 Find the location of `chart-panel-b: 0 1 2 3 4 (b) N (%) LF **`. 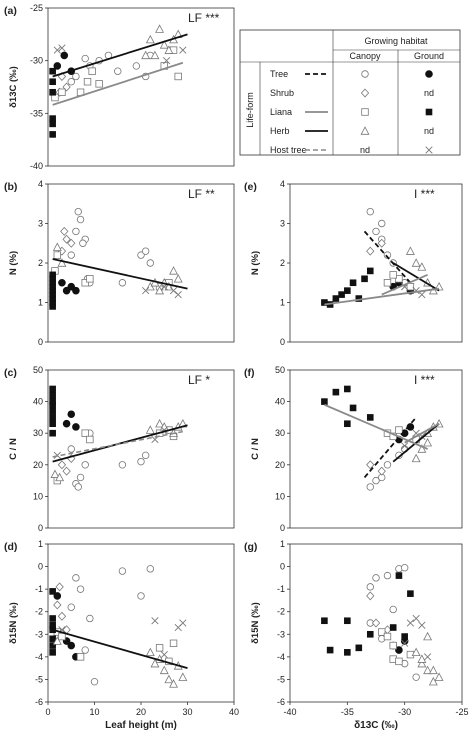

chart-panel-b: 0 1 2 3 4 (b) N (%) LF ** is located at coordinates (119, 263).